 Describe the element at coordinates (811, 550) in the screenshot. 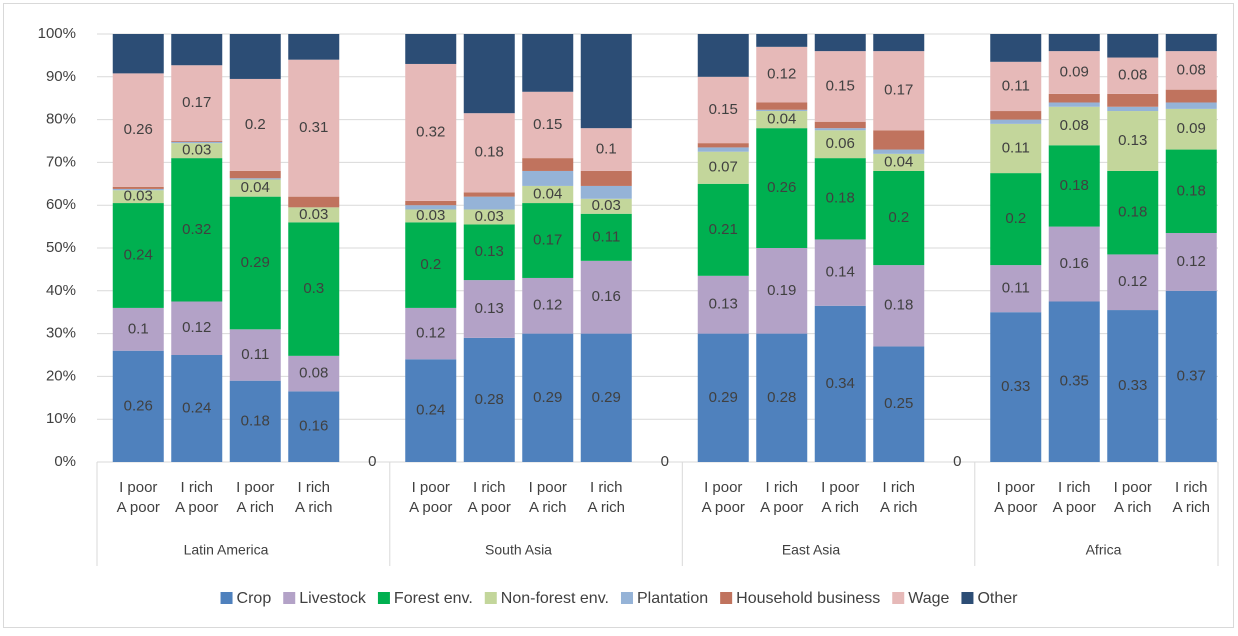

I see `group-label: East Asia` at that location.